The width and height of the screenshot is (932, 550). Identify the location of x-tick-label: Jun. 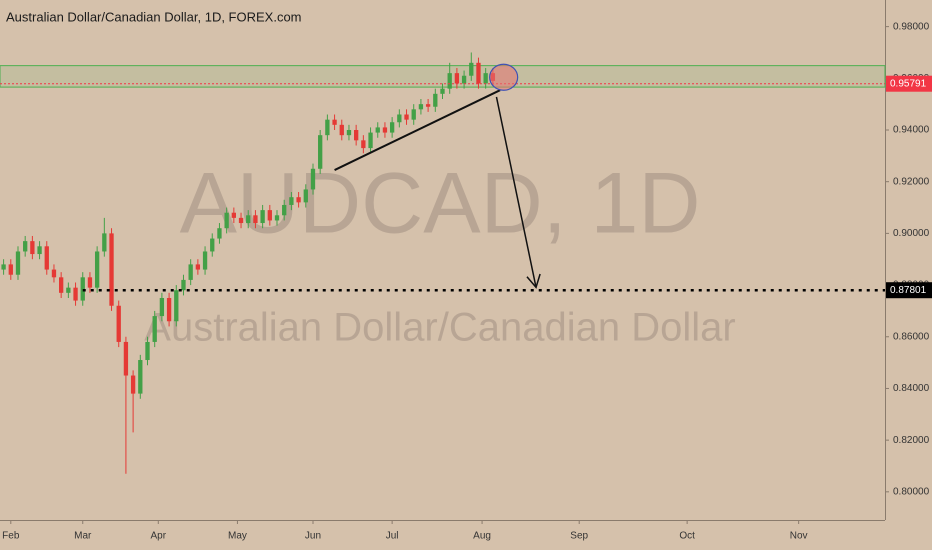
(313, 536).